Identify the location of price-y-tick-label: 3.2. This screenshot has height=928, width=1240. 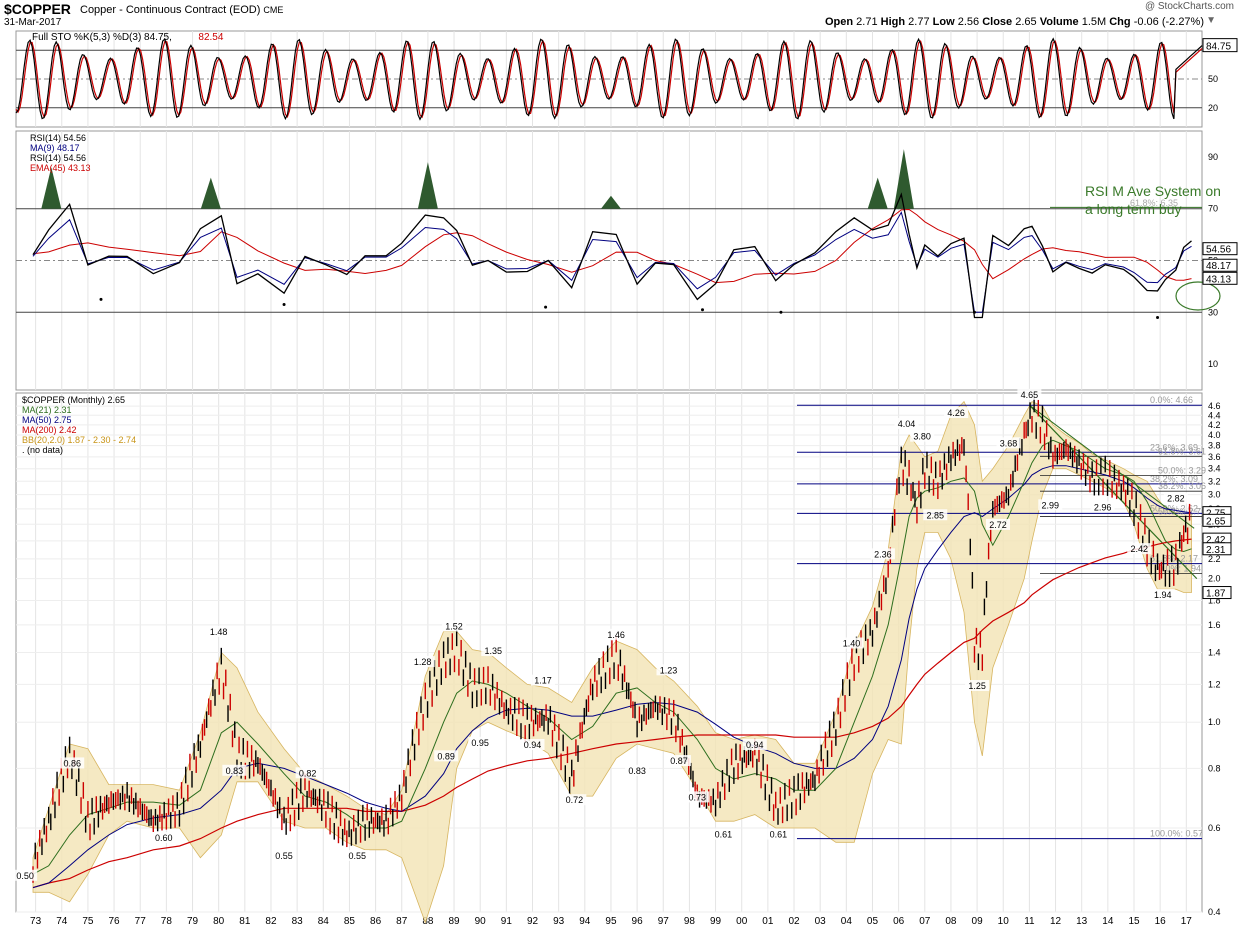
(1214, 481).